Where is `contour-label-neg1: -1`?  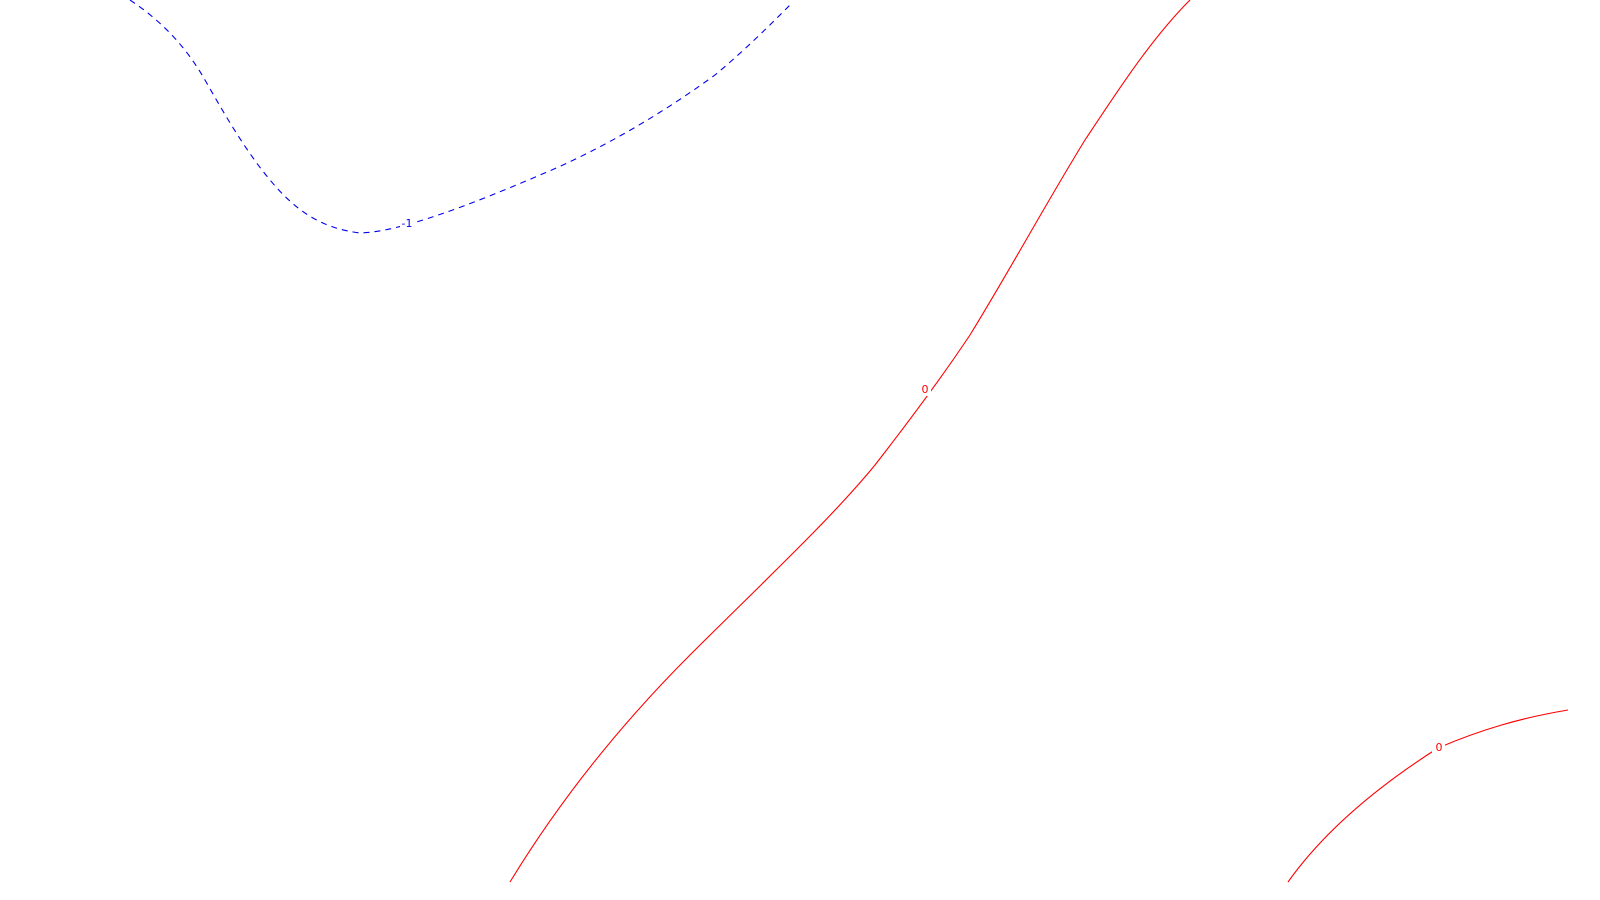 contour-label-neg1: -1 is located at coordinates (407, 223).